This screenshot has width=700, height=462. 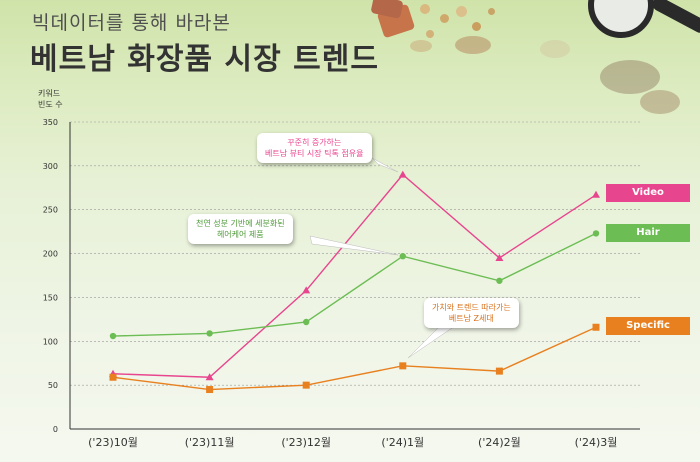 What do you see at coordinates (499, 442) in the screenshot?
I see `x-tick-label: ('24)2월` at bounding box center [499, 442].